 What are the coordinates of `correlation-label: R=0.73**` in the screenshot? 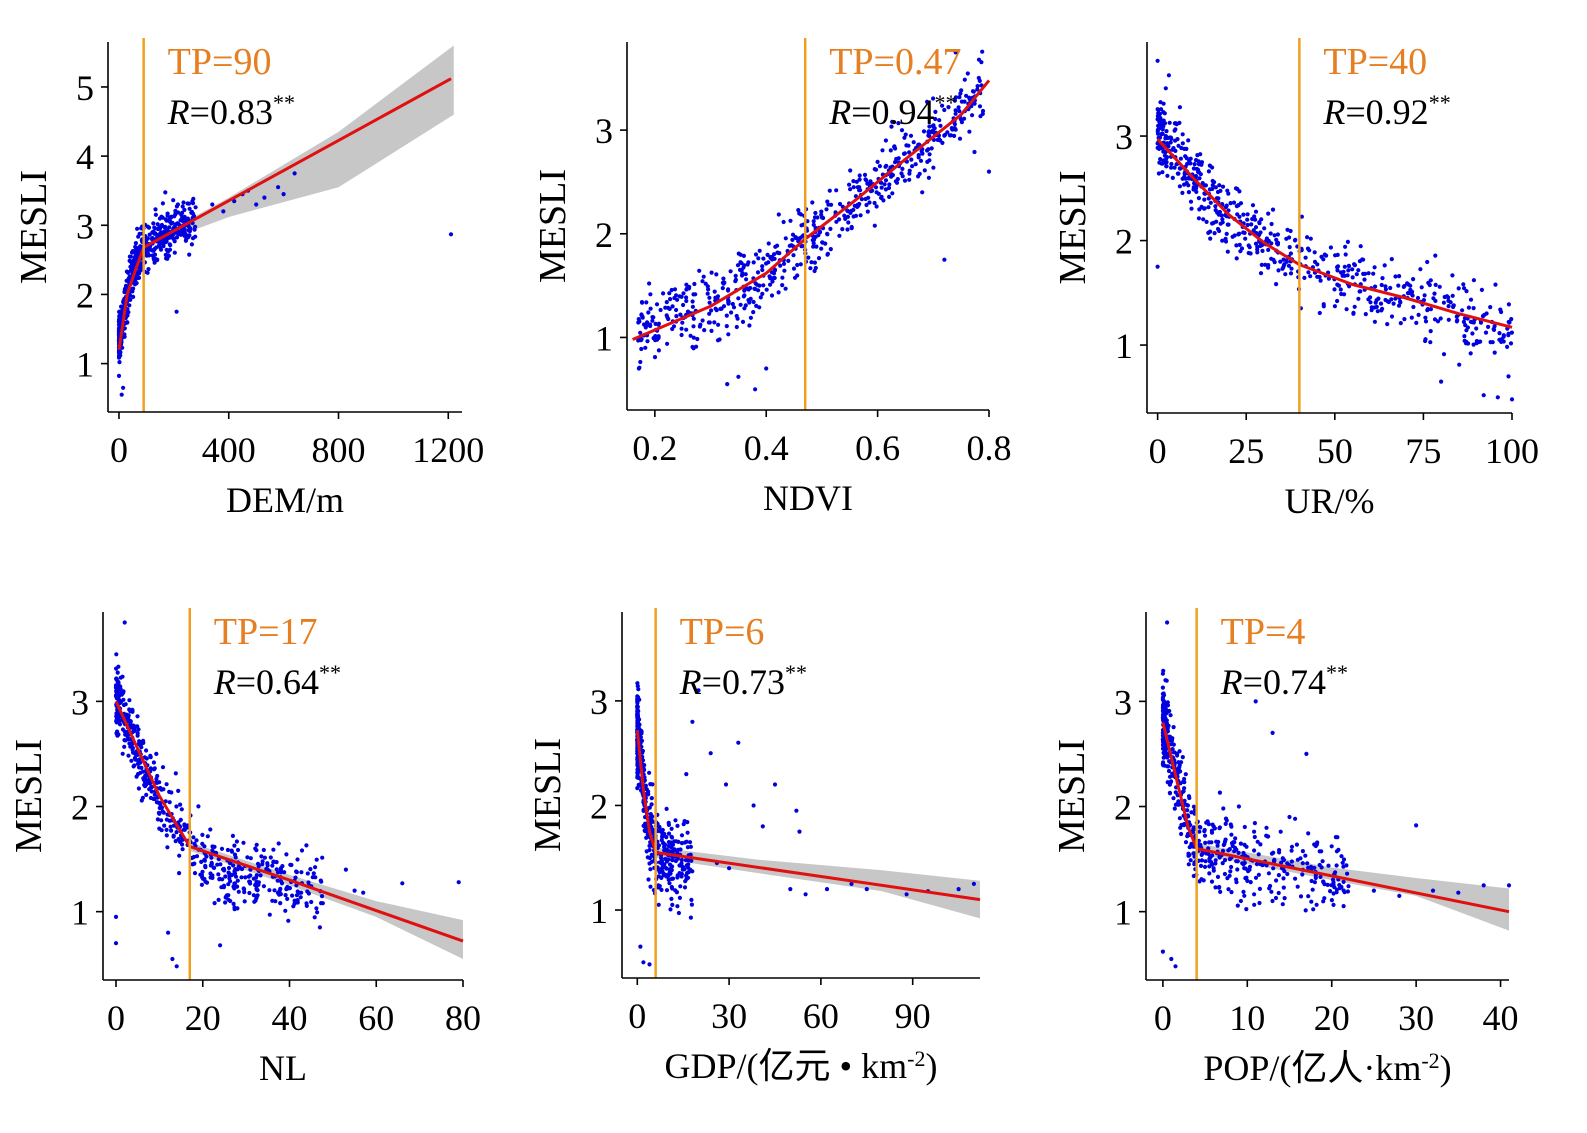 It's located at (743, 681).